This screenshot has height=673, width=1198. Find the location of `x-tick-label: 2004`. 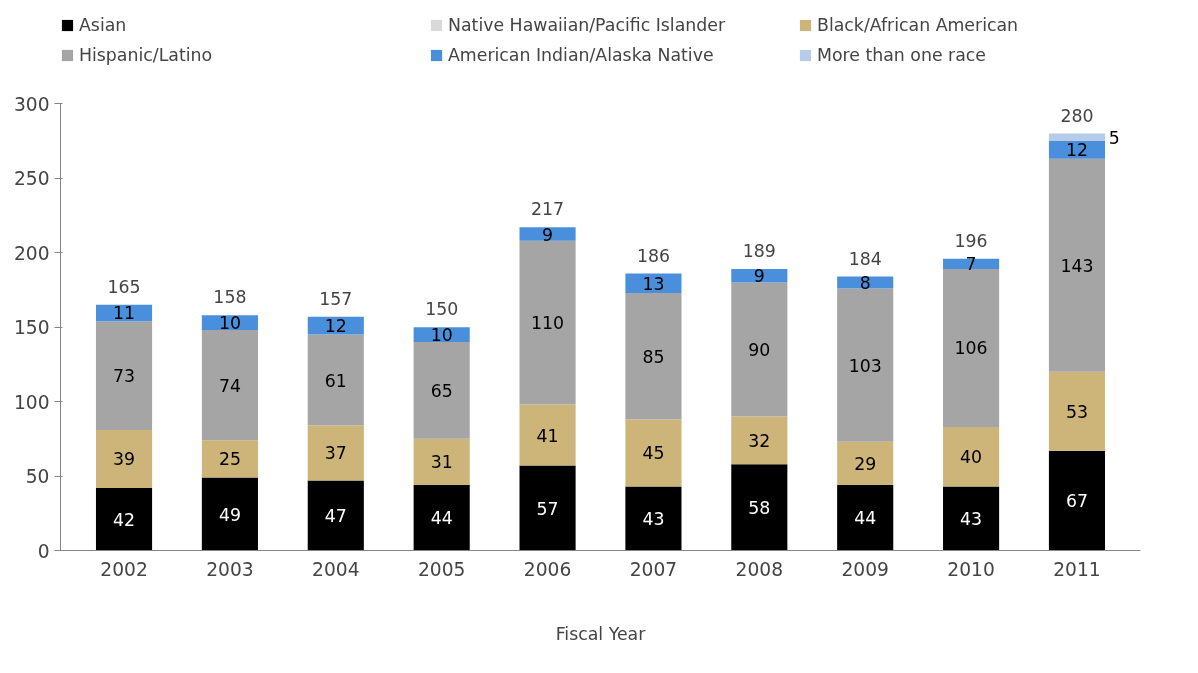

x-tick-label: 2004 is located at coordinates (336, 569).